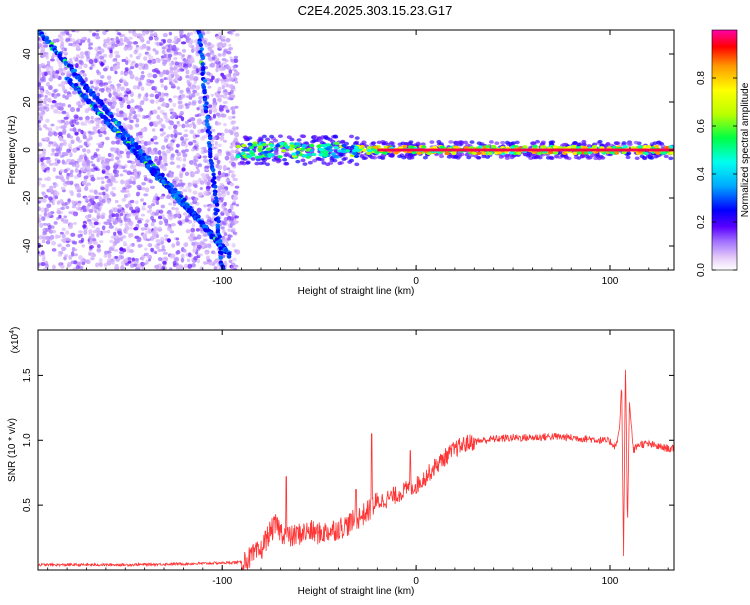 This screenshot has width=750, height=605. What do you see at coordinates (27, 54) in the screenshot?
I see `y-tick-label: 40` at bounding box center [27, 54].